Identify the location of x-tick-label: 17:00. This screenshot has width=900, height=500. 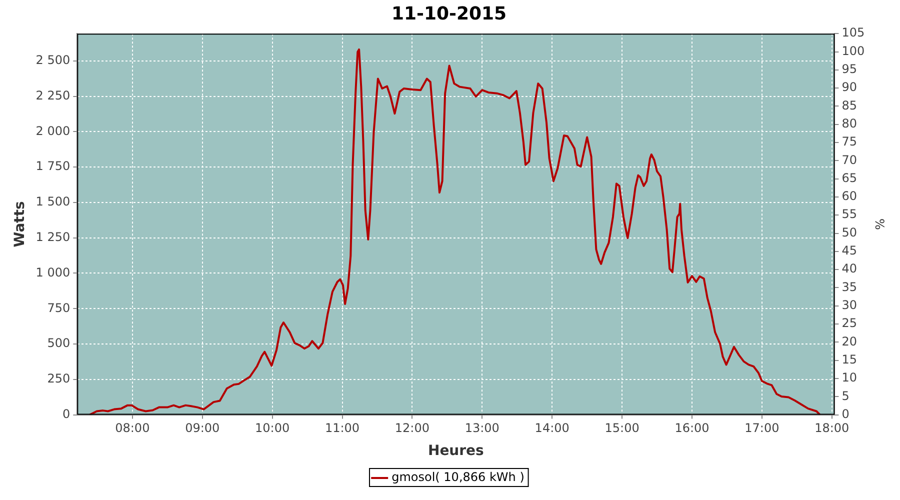
(762, 428).